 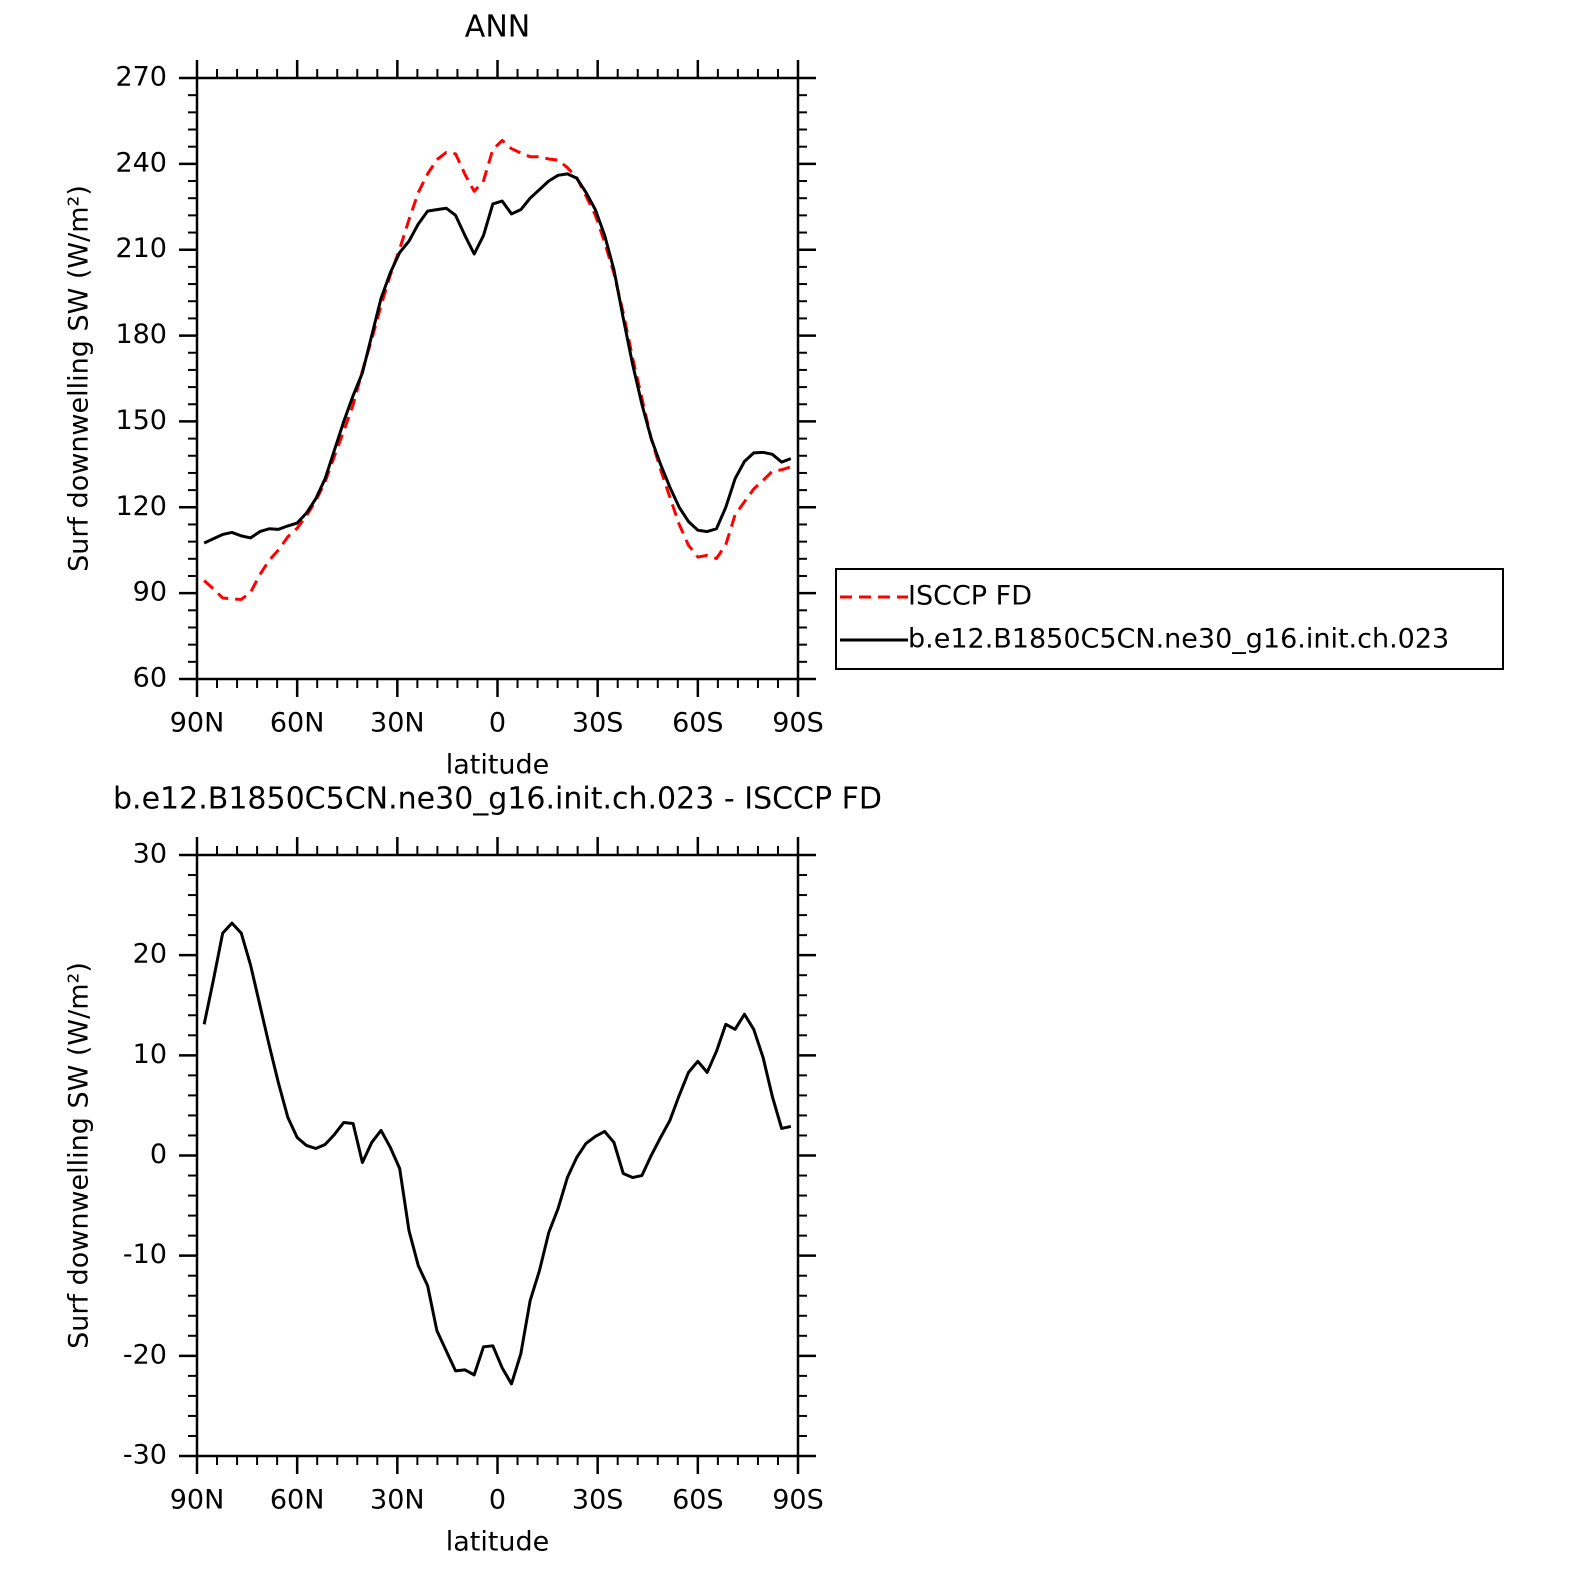 What do you see at coordinates (497, 27) in the screenshot?
I see `chart-title: ANN` at bounding box center [497, 27].